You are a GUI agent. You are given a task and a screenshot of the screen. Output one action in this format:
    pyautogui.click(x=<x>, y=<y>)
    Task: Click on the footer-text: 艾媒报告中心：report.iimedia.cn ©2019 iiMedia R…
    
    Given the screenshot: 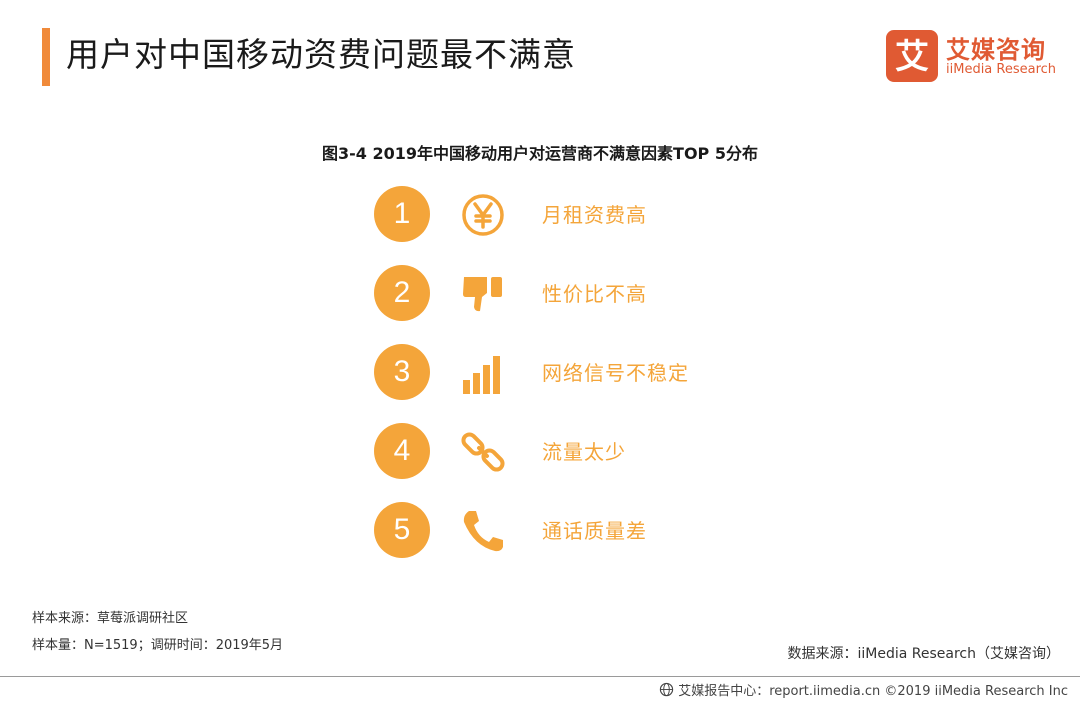 What is the action you would take?
    pyautogui.click(x=873, y=691)
    